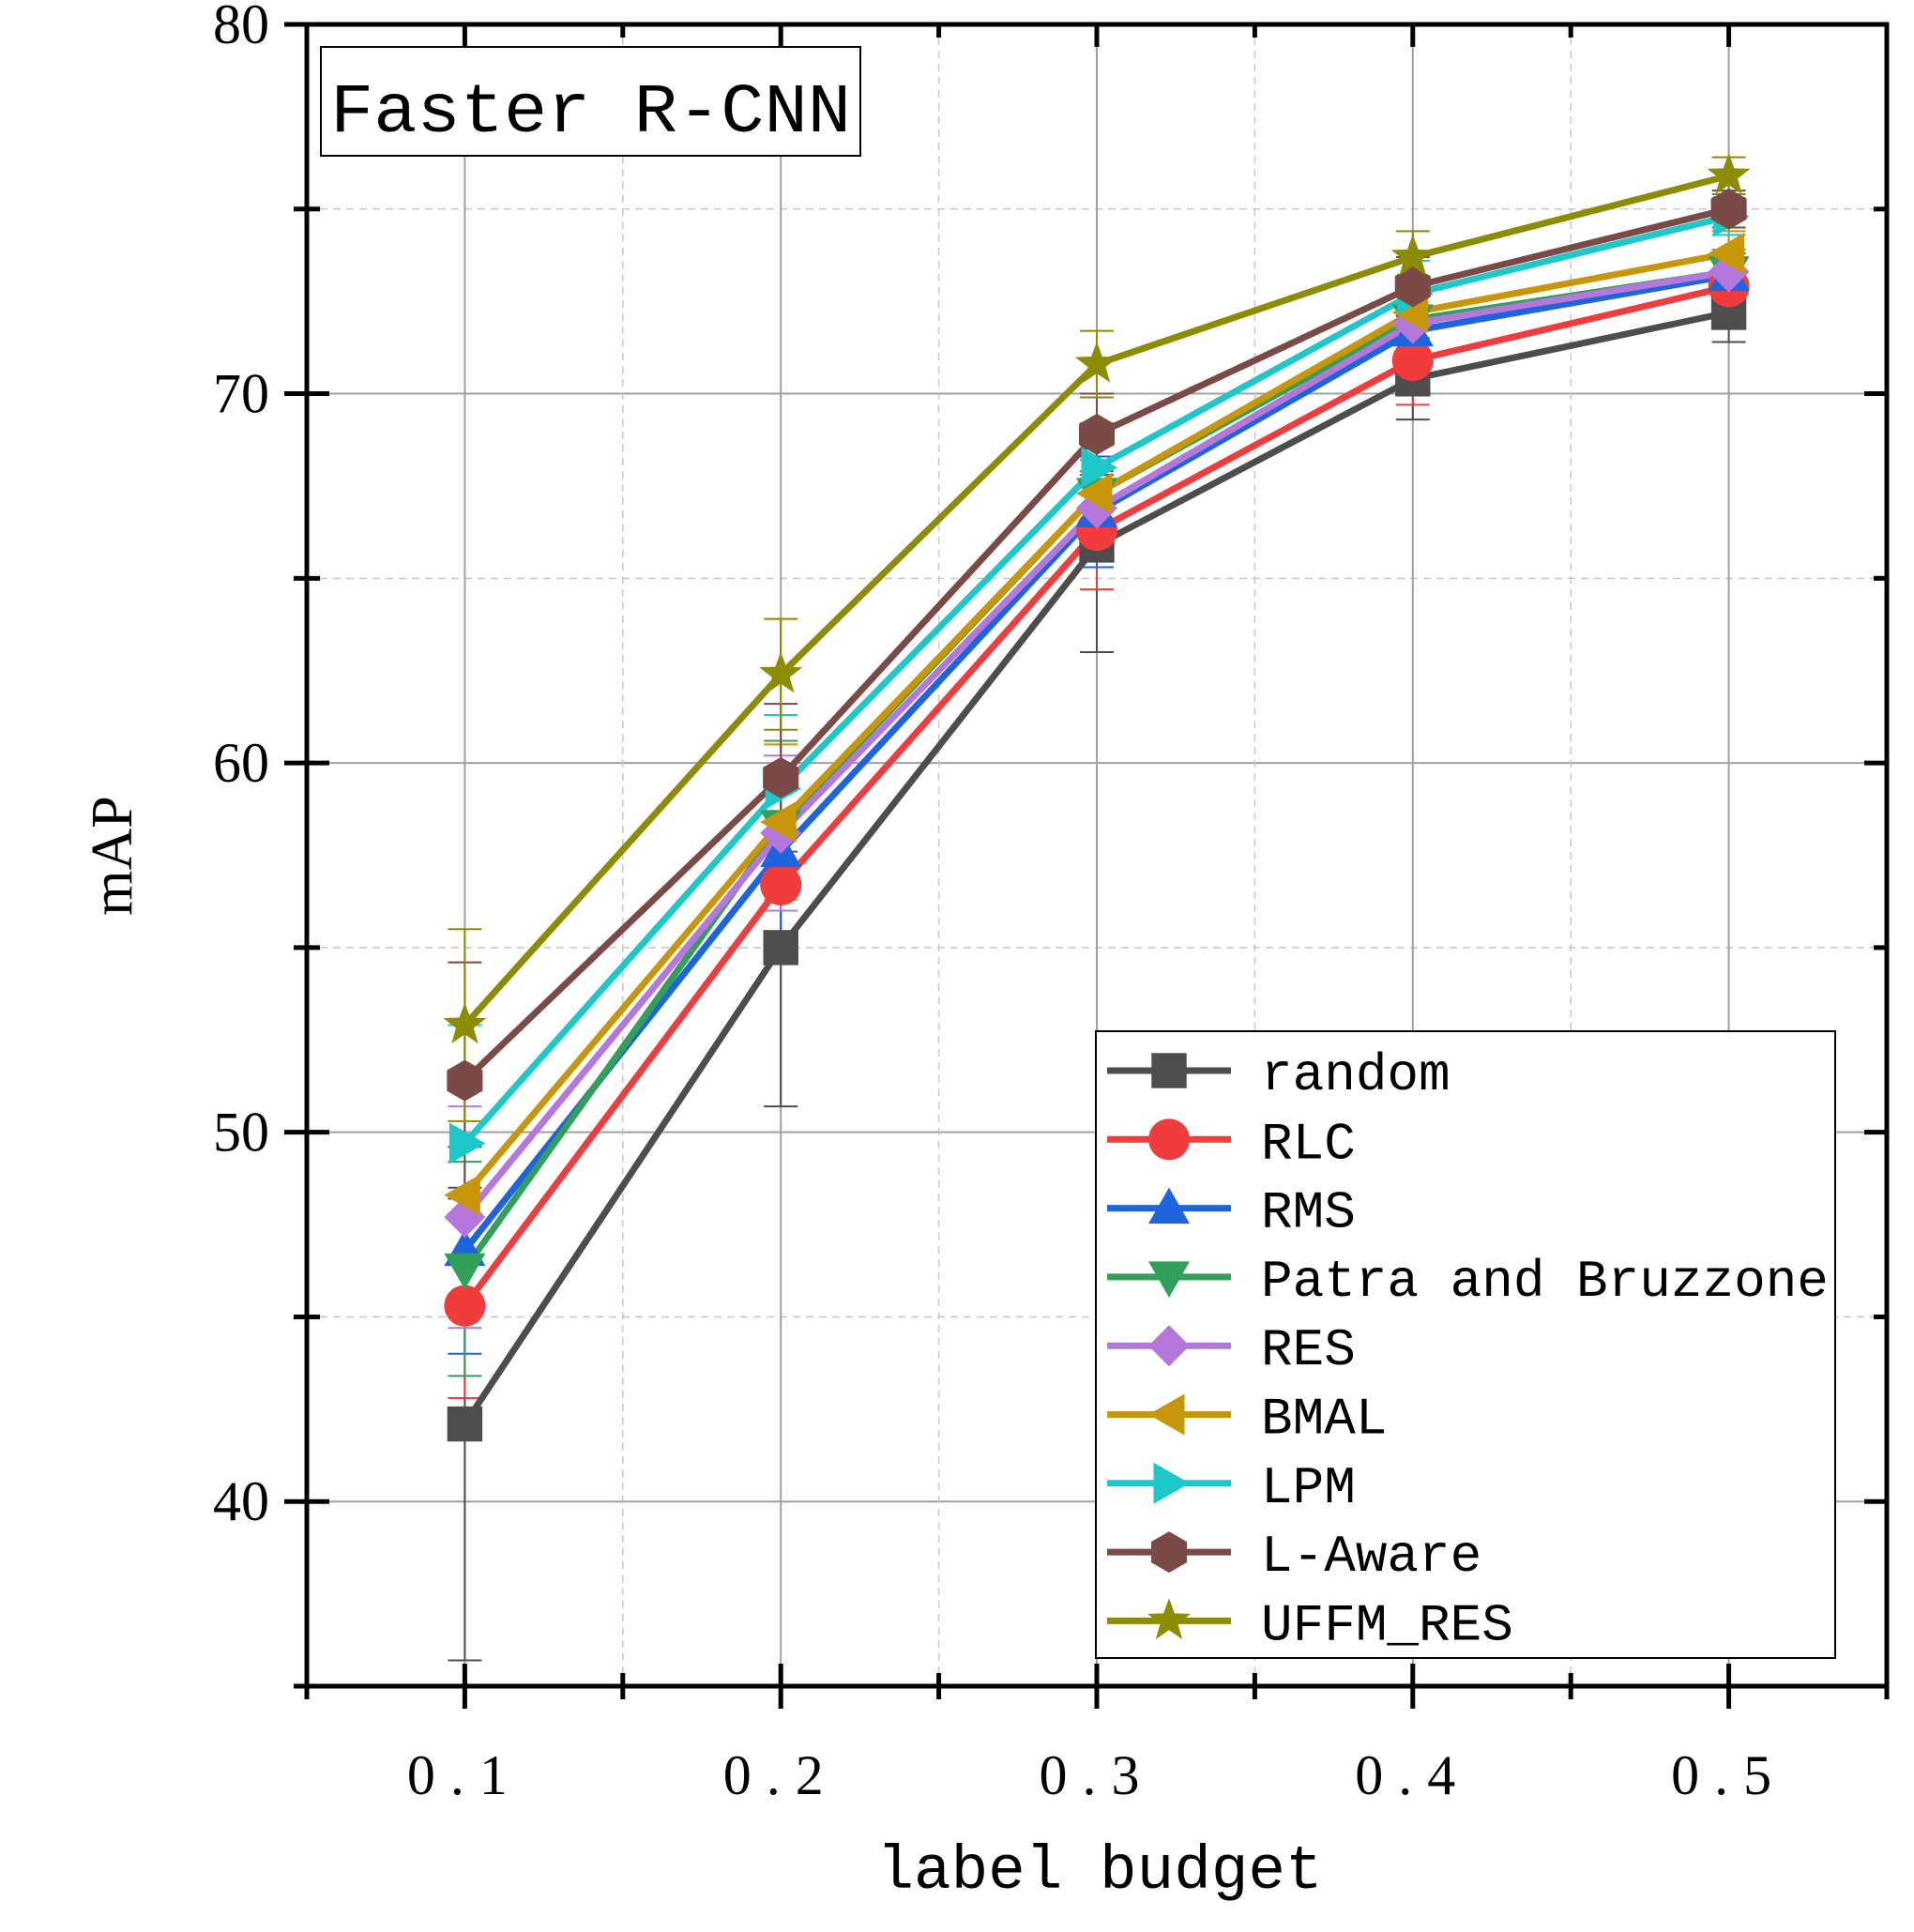 Image resolution: width=1914 pixels, height=1932 pixels. Describe the element at coordinates (590, 113) in the screenshot. I see `chart-title: Faster R-CNN` at that location.